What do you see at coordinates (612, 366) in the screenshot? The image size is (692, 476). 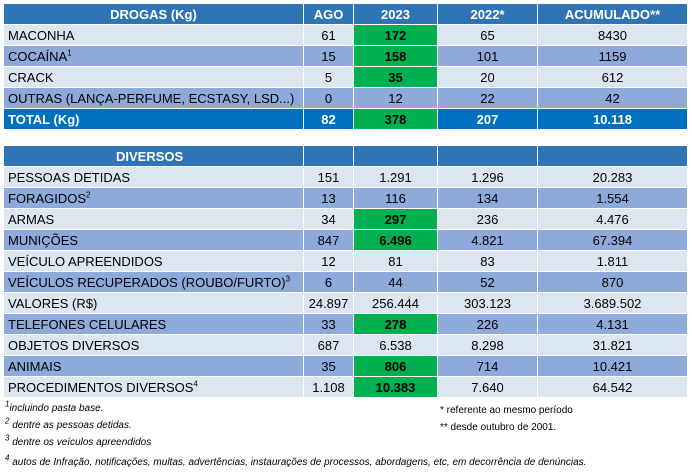 I see `row-value: 10.421` at bounding box center [612, 366].